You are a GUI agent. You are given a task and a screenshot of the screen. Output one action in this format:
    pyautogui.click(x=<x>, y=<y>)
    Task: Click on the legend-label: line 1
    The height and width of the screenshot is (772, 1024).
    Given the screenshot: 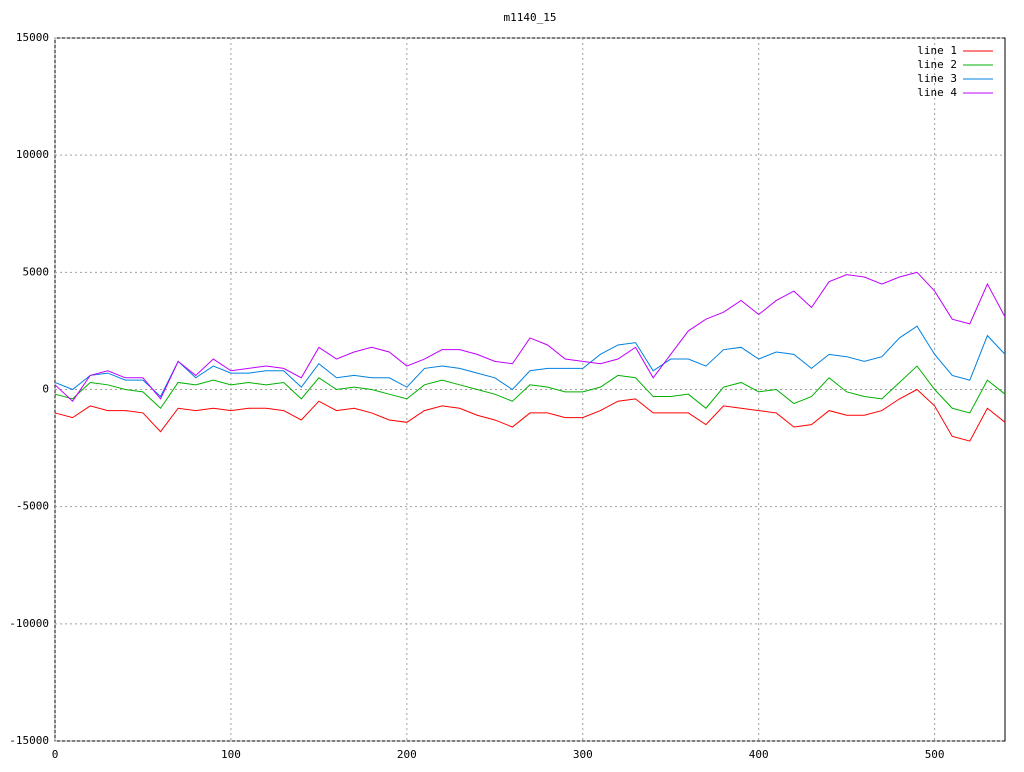 What is the action you would take?
    pyautogui.click(x=937, y=50)
    